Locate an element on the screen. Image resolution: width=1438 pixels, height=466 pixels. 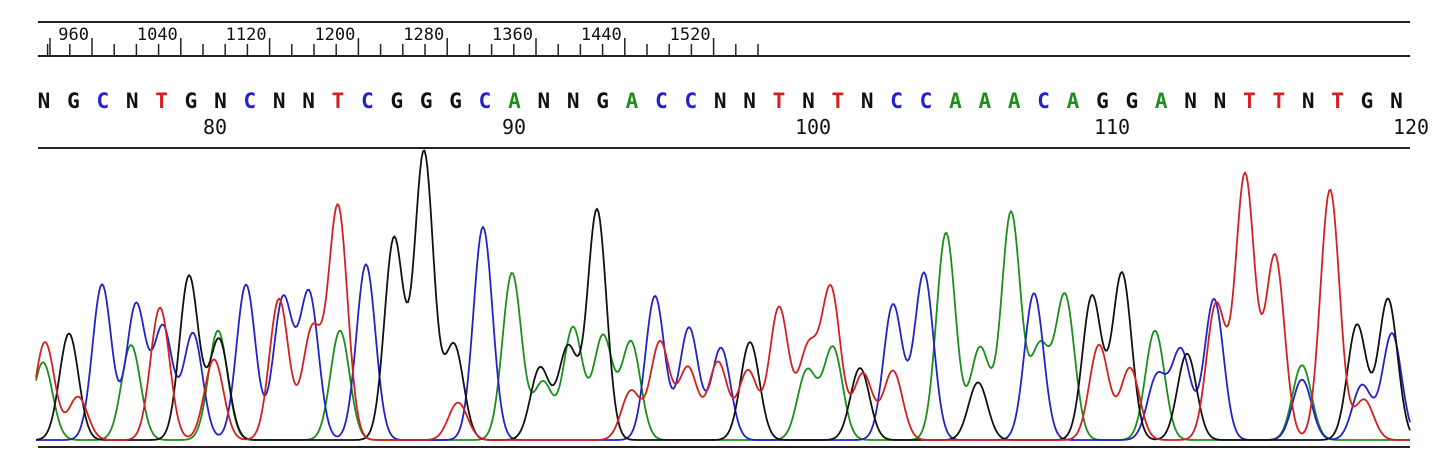
scale-tick-label: 1360 is located at coordinates (512, 35).